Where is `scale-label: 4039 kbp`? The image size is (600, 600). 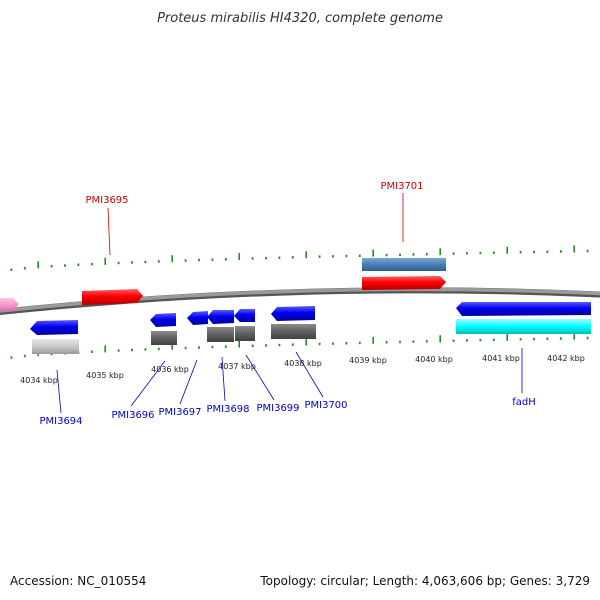 scale-label: 4039 kbp is located at coordinates (368, 360).